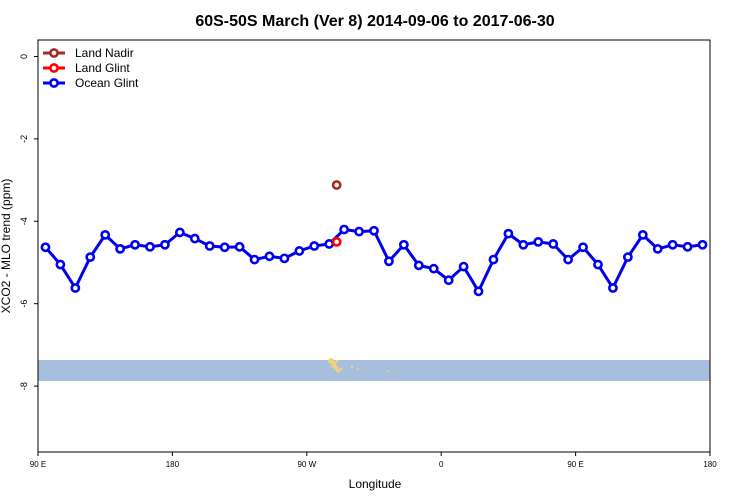  Describe the element at coordinates (441, 464) in the screenshot. I see `x-tick-label: 0` at that location.